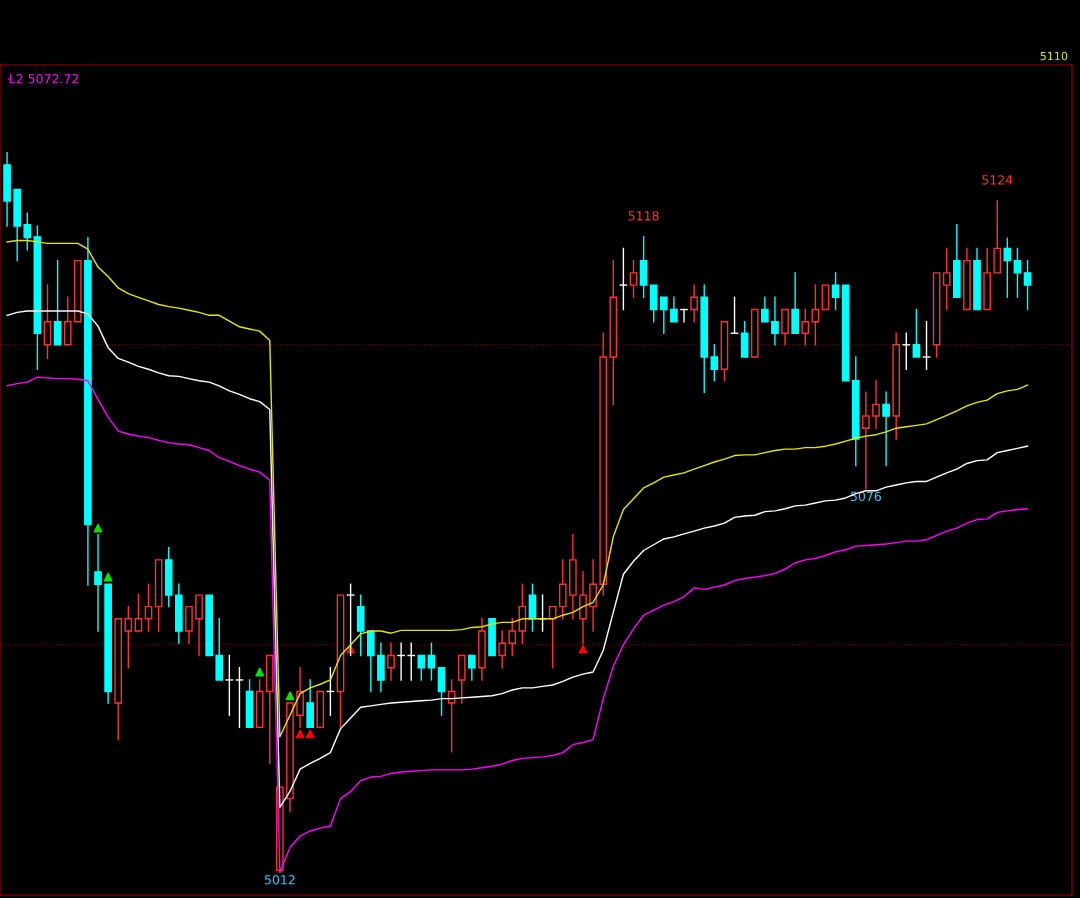 Image resolution: width=1080 pixels, height=898 pixels. Describe the element at coordinates (44, 78) in the screenshot. I see `legend-label: L2 5072.72` at that location.